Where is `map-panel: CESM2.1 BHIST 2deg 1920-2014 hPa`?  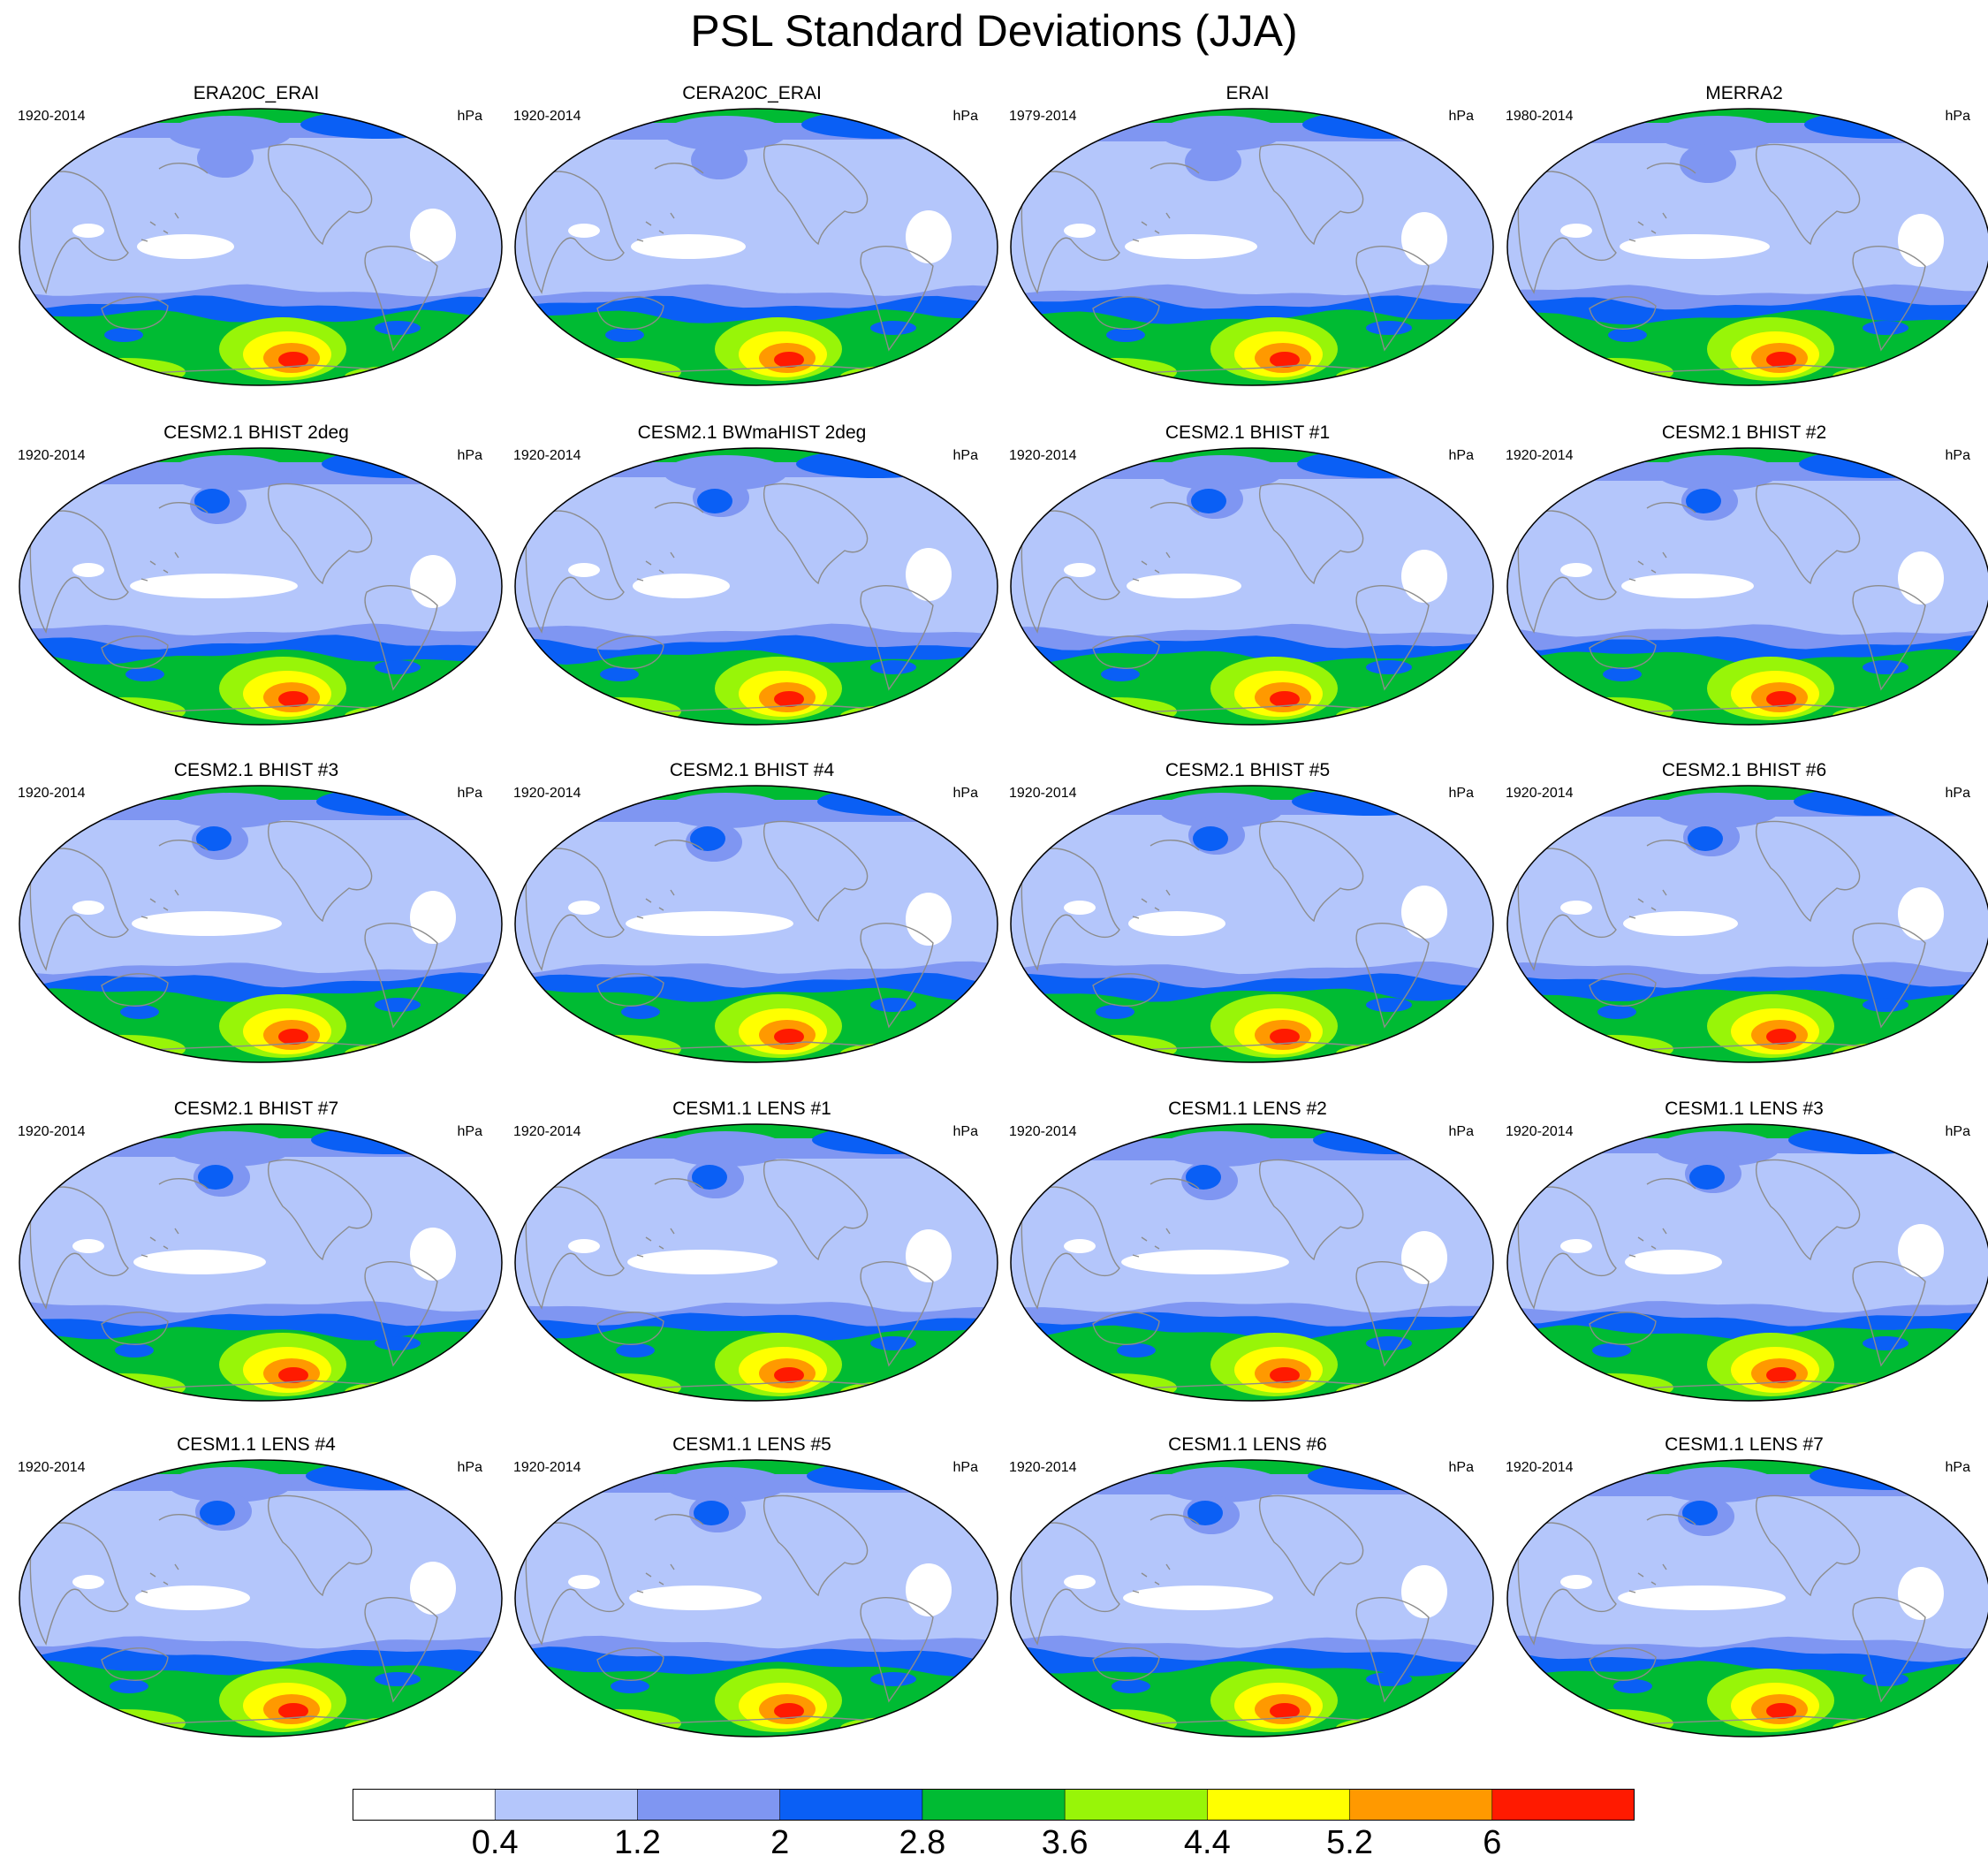
map-panel: CESM2.1 BHIST 2deg 1920-2014 hPa is located at coordinates (256, 574).